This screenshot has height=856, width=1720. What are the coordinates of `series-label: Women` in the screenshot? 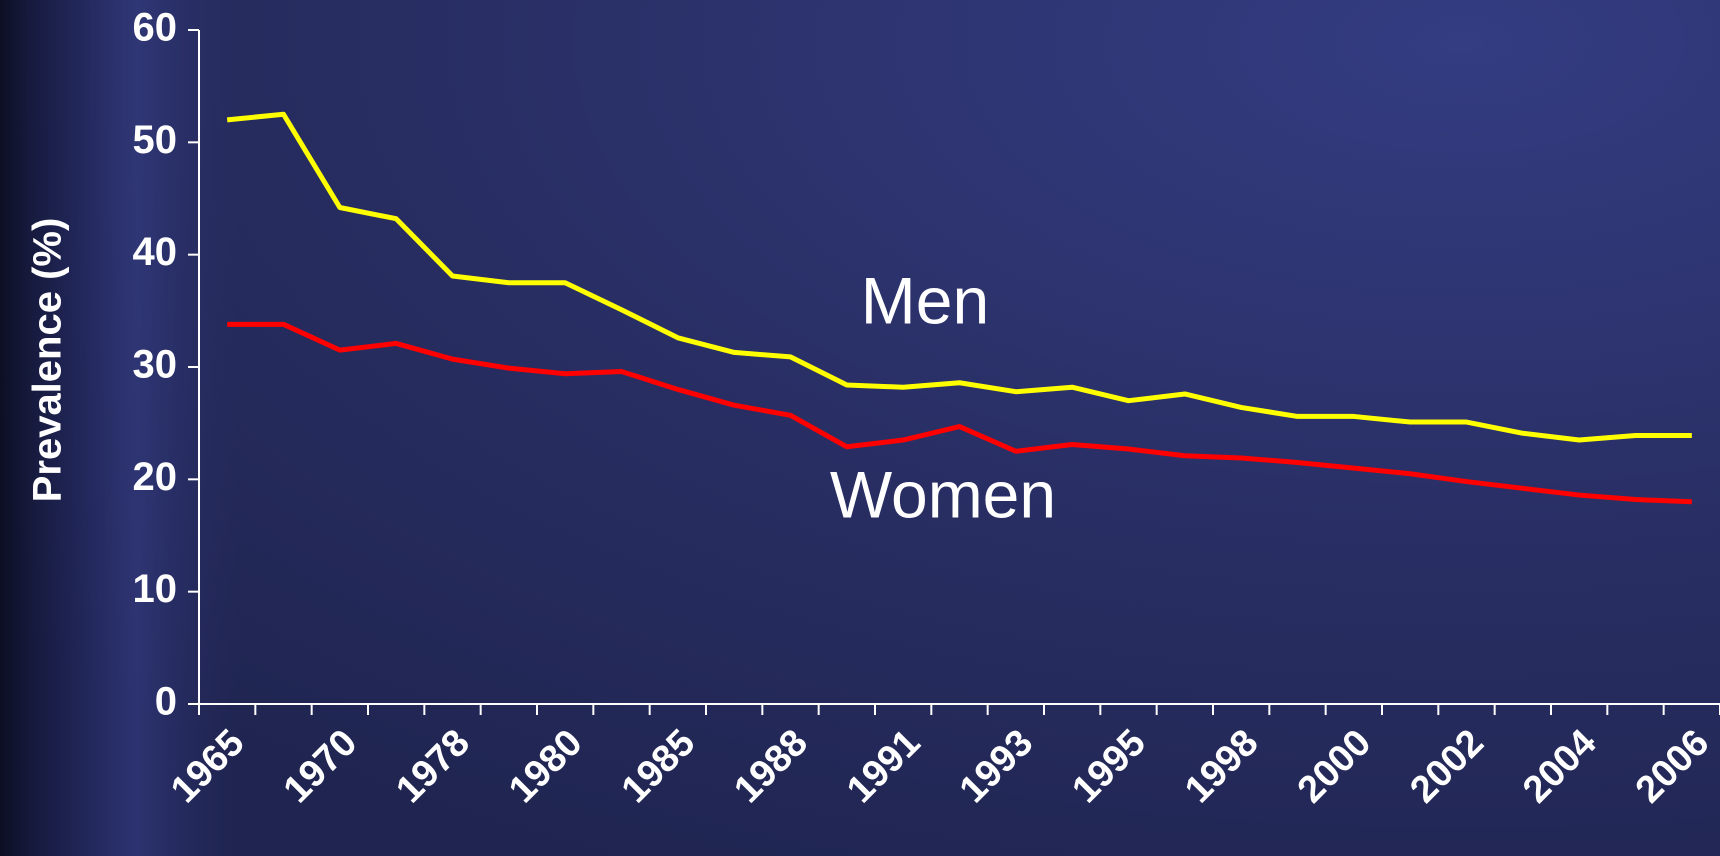 It's located at (943, 494).